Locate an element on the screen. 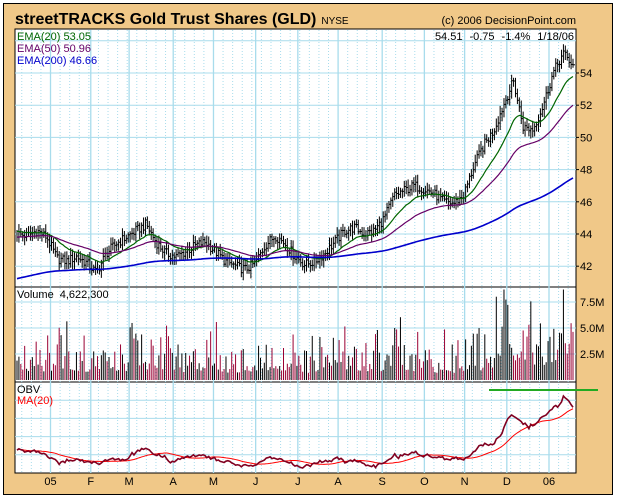 This screenshot has width=618, height=500. month-label: 05 is located at coordinates (50, 482).